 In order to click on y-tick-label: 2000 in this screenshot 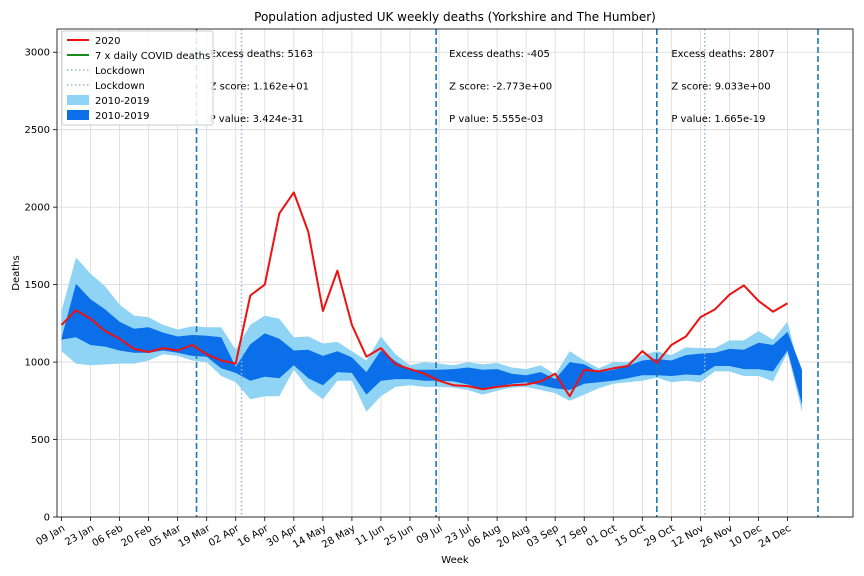, I will do `click(37, 208)`.